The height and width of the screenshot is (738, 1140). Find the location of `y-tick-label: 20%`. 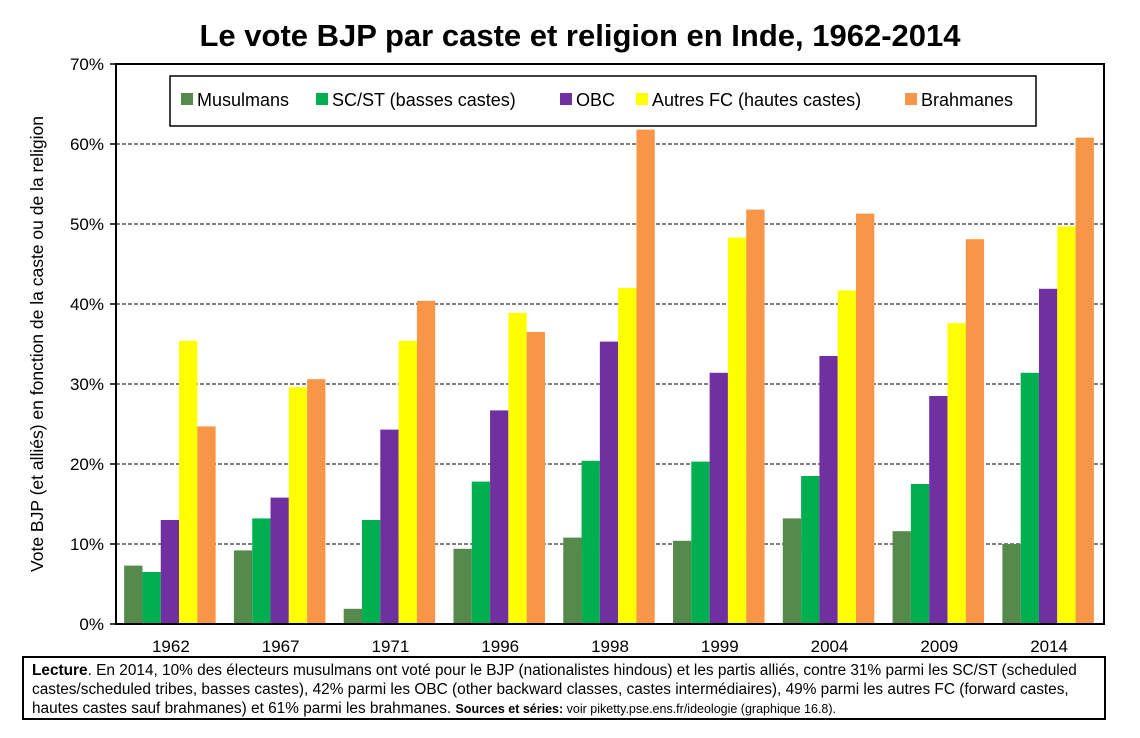

y-tick-label: 20% is located at coordinates (87, 464).